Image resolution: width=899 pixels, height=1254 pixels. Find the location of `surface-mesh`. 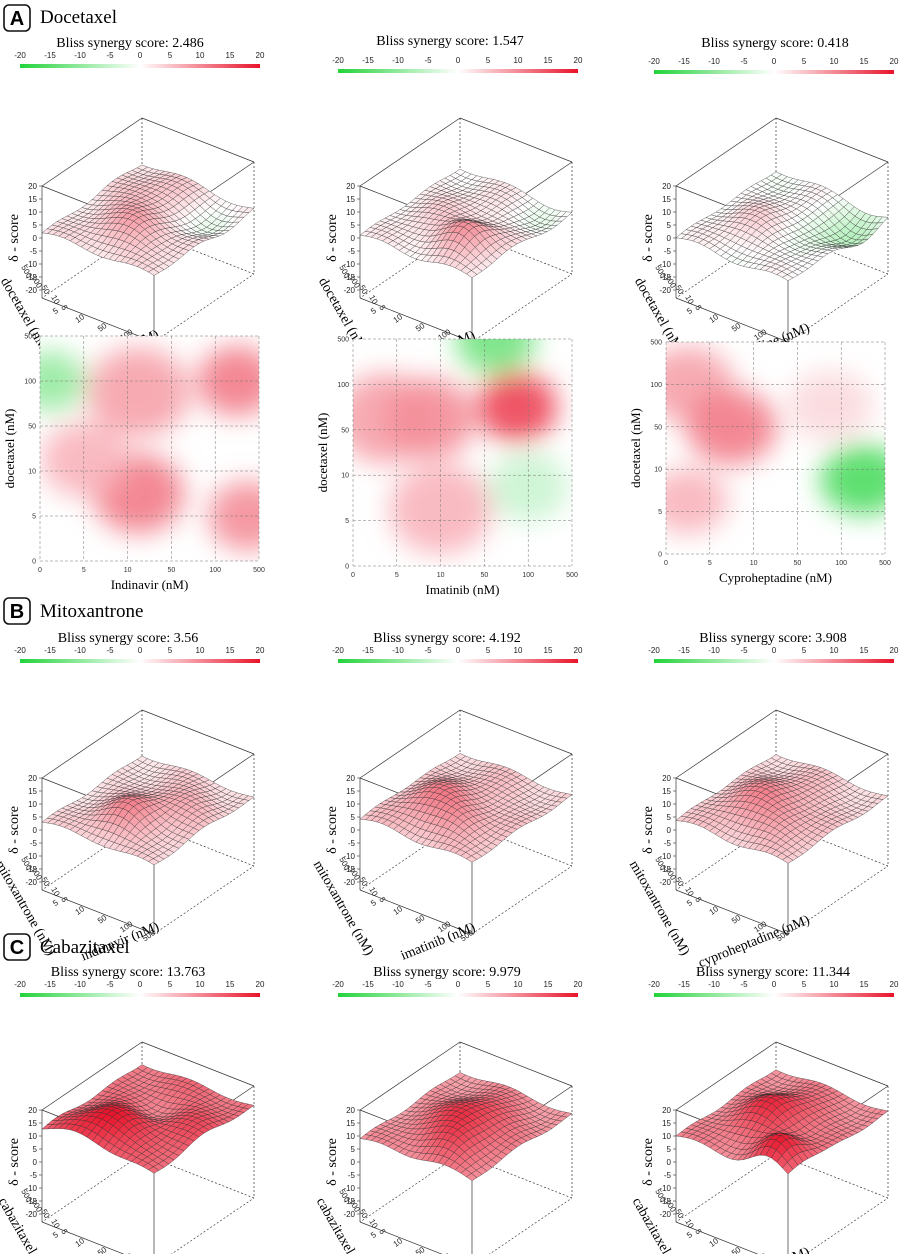

surface-mesh is located at coordinates (148, 1119).